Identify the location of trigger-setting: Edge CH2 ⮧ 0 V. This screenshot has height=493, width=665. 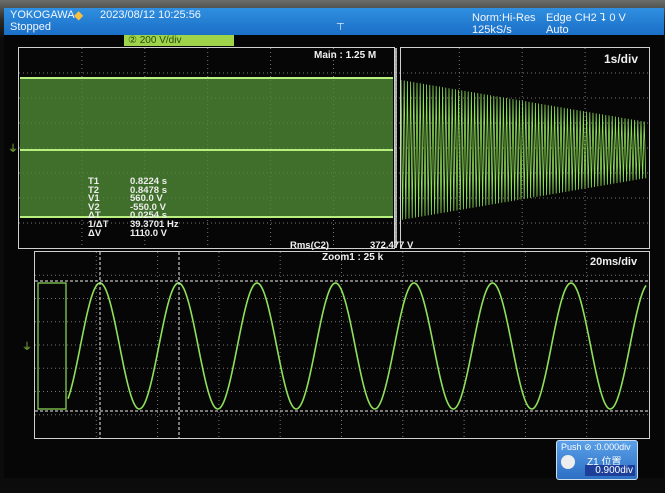
(586, 18).